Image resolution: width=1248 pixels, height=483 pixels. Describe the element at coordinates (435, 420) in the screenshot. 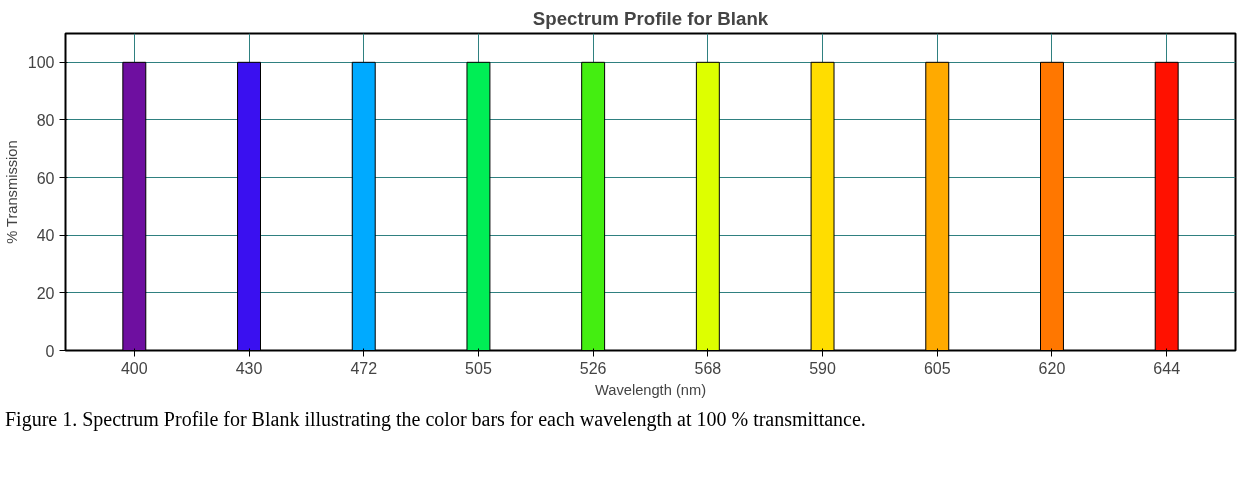

I see `caption: Figure 1. Spectrum Profile for Blank illustrating the color bars for each wavelength at 100 % transmittance.` at that location.